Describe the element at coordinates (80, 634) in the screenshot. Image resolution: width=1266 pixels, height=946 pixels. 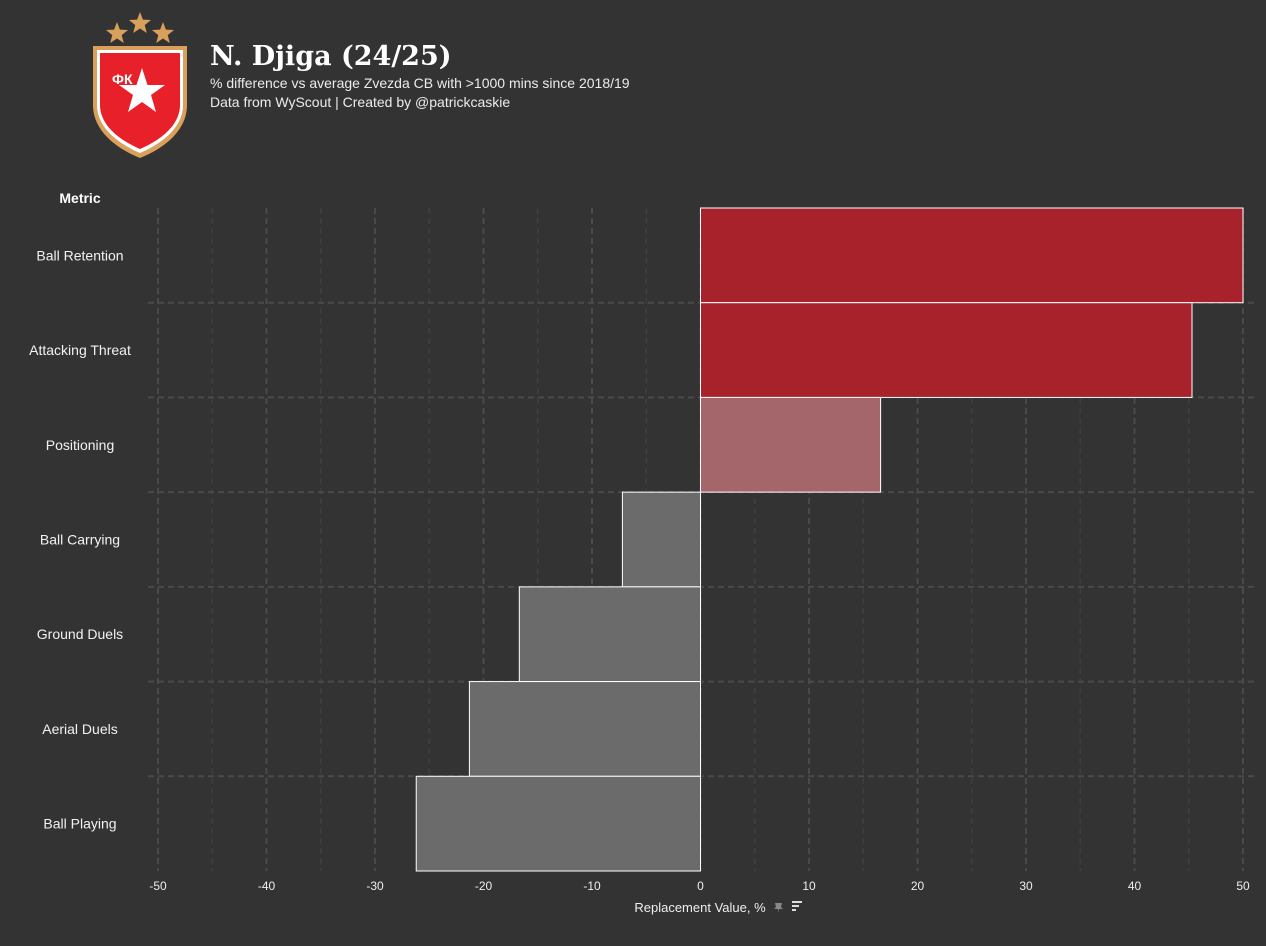
I see `category-label: Ground Duels` at that location.